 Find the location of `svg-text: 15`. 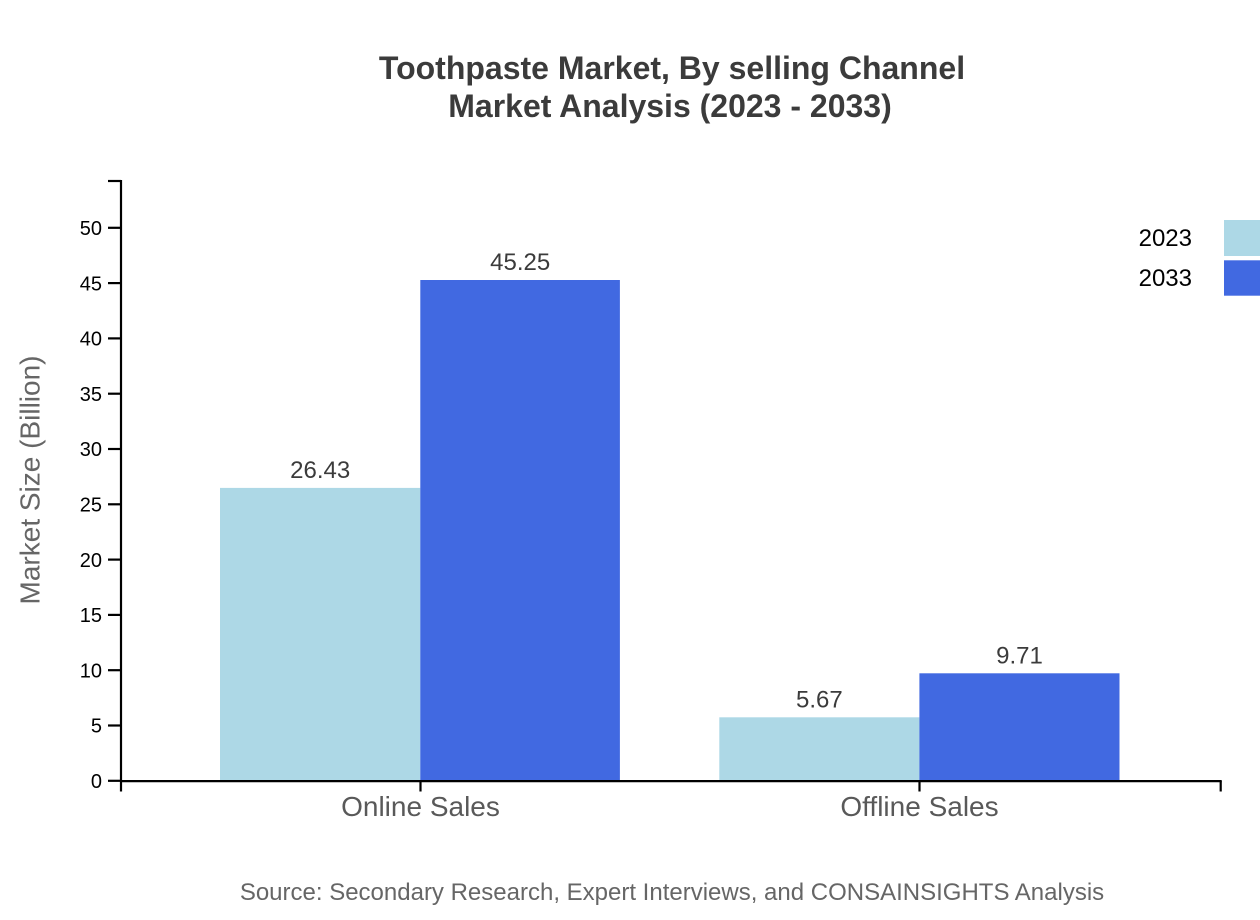

svg-text: 15 is located at coordinates (91, 616).